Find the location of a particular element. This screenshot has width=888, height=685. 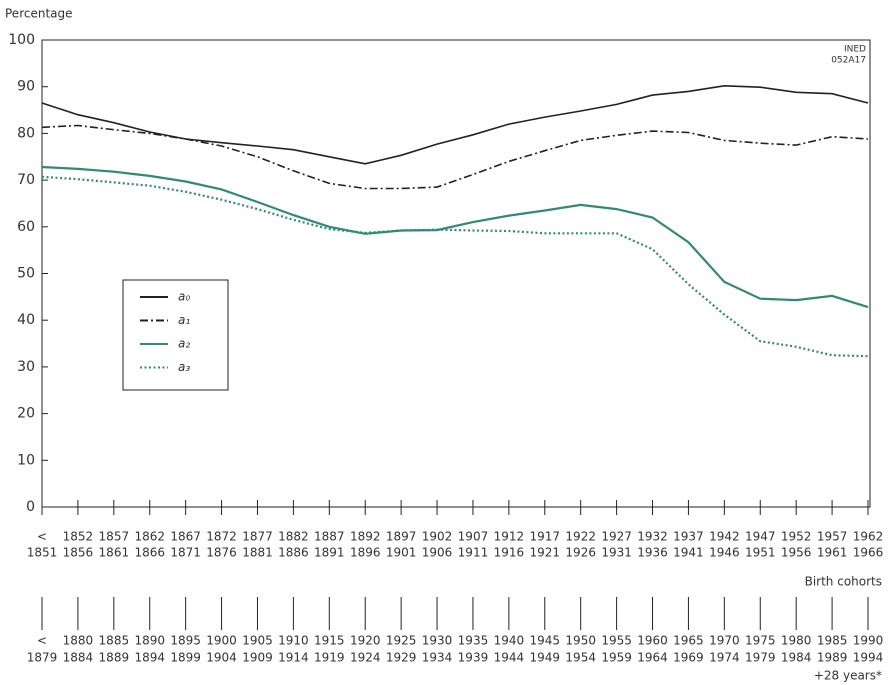

x2-tick-label: 1964 is located at coordinates (652, 658).